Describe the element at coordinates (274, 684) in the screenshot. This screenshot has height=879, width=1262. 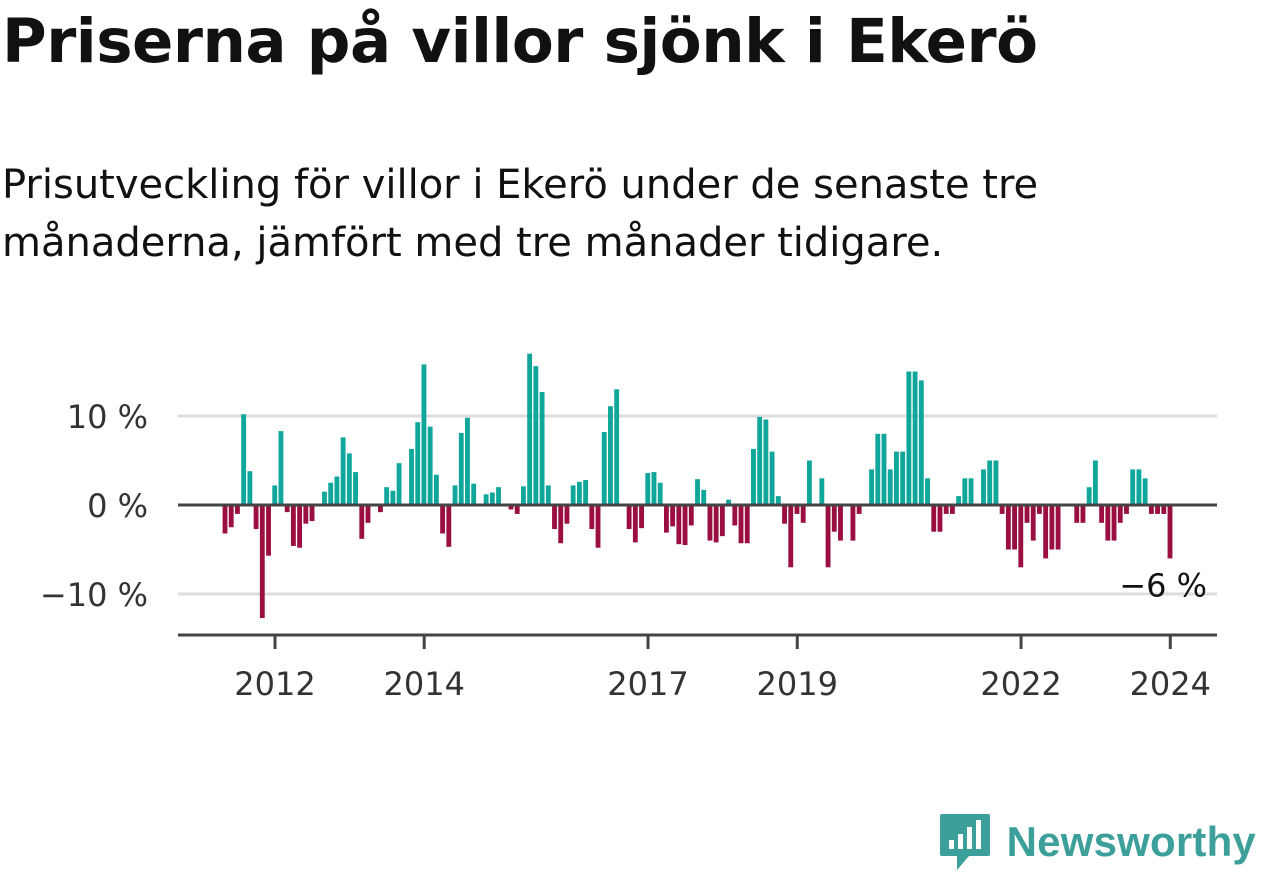
I see `x-tick-label: 2012` at that location.